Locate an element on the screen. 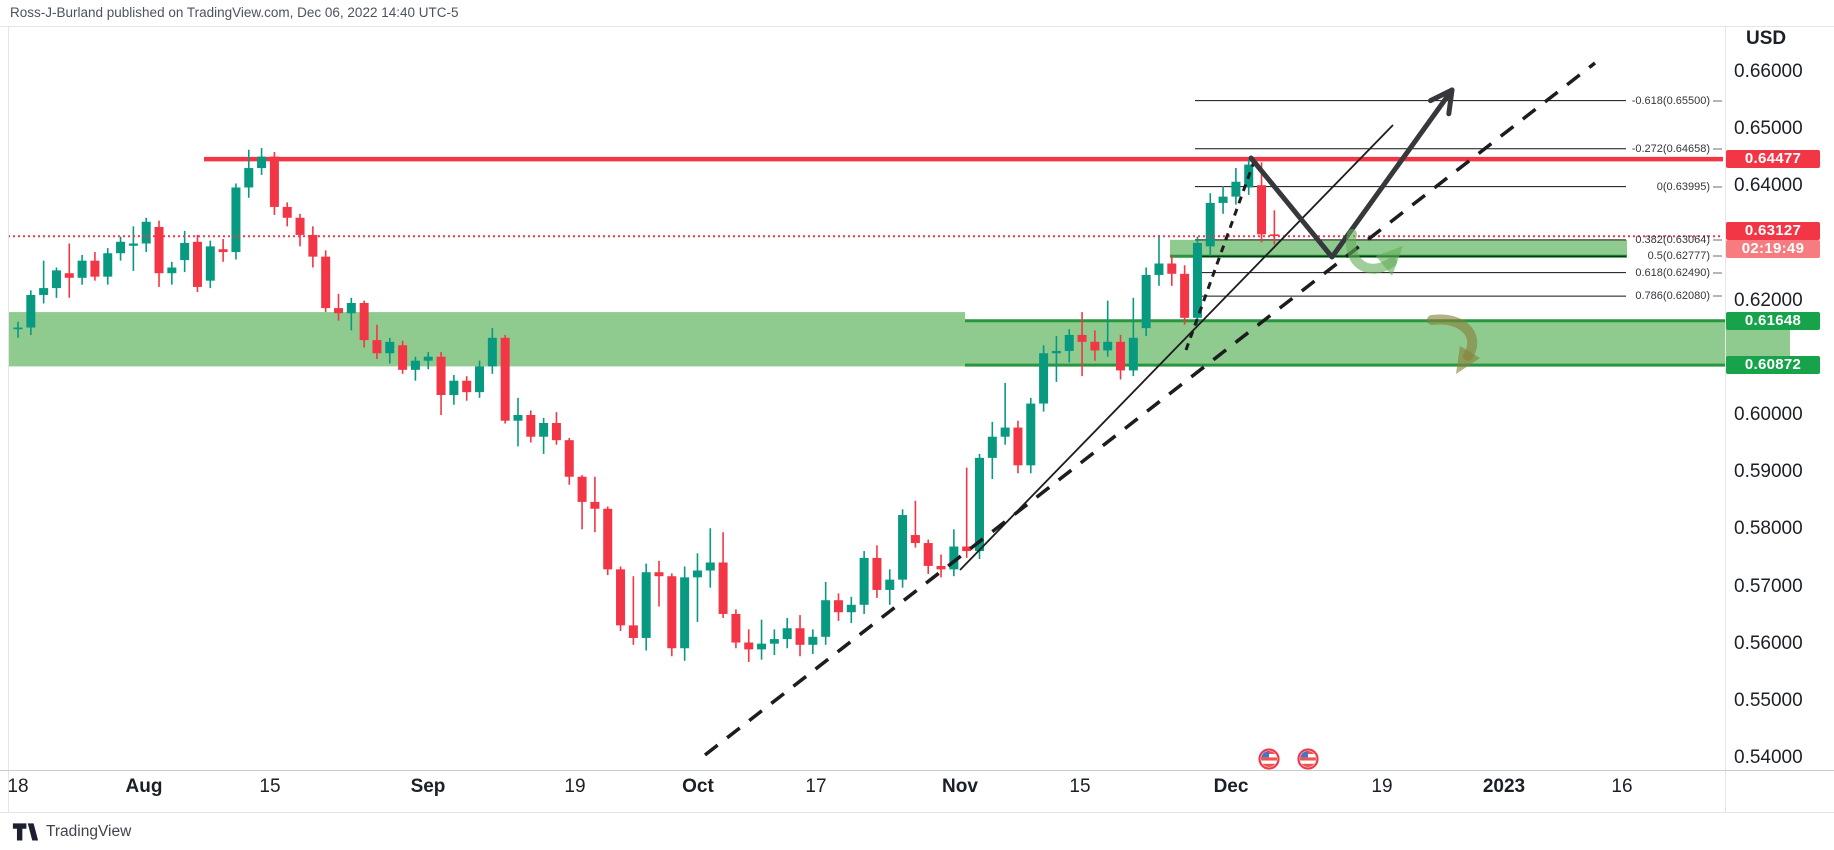 This screenshot has width=1834, height=850. fib-retracement is located at coordinates (1410, 198).